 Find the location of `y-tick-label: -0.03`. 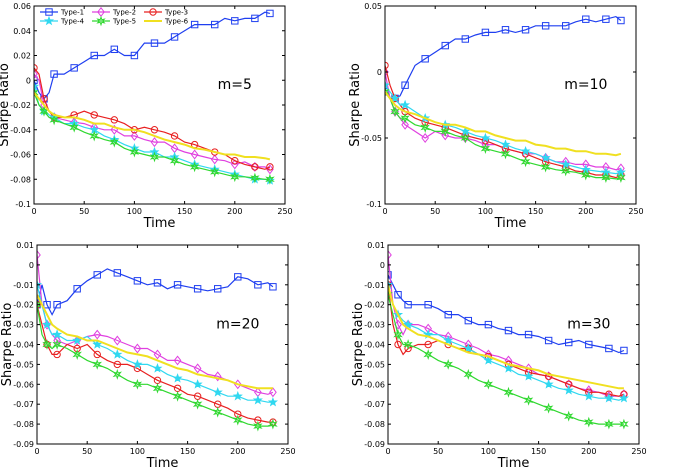

y-tick-label: -0.03 is located at coordinates (23, 325).